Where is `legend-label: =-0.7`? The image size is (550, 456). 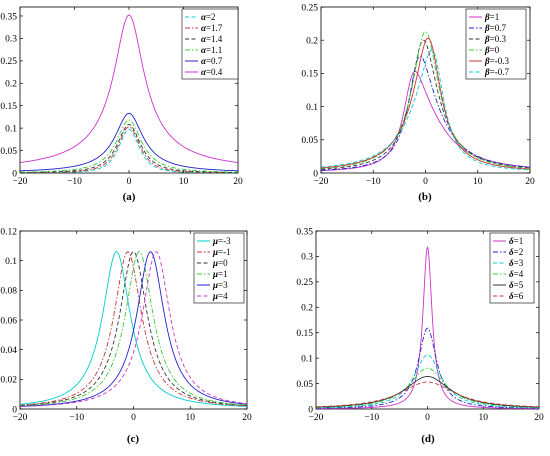
legend-label: =-0.7 is located at coordinates (500, 72).